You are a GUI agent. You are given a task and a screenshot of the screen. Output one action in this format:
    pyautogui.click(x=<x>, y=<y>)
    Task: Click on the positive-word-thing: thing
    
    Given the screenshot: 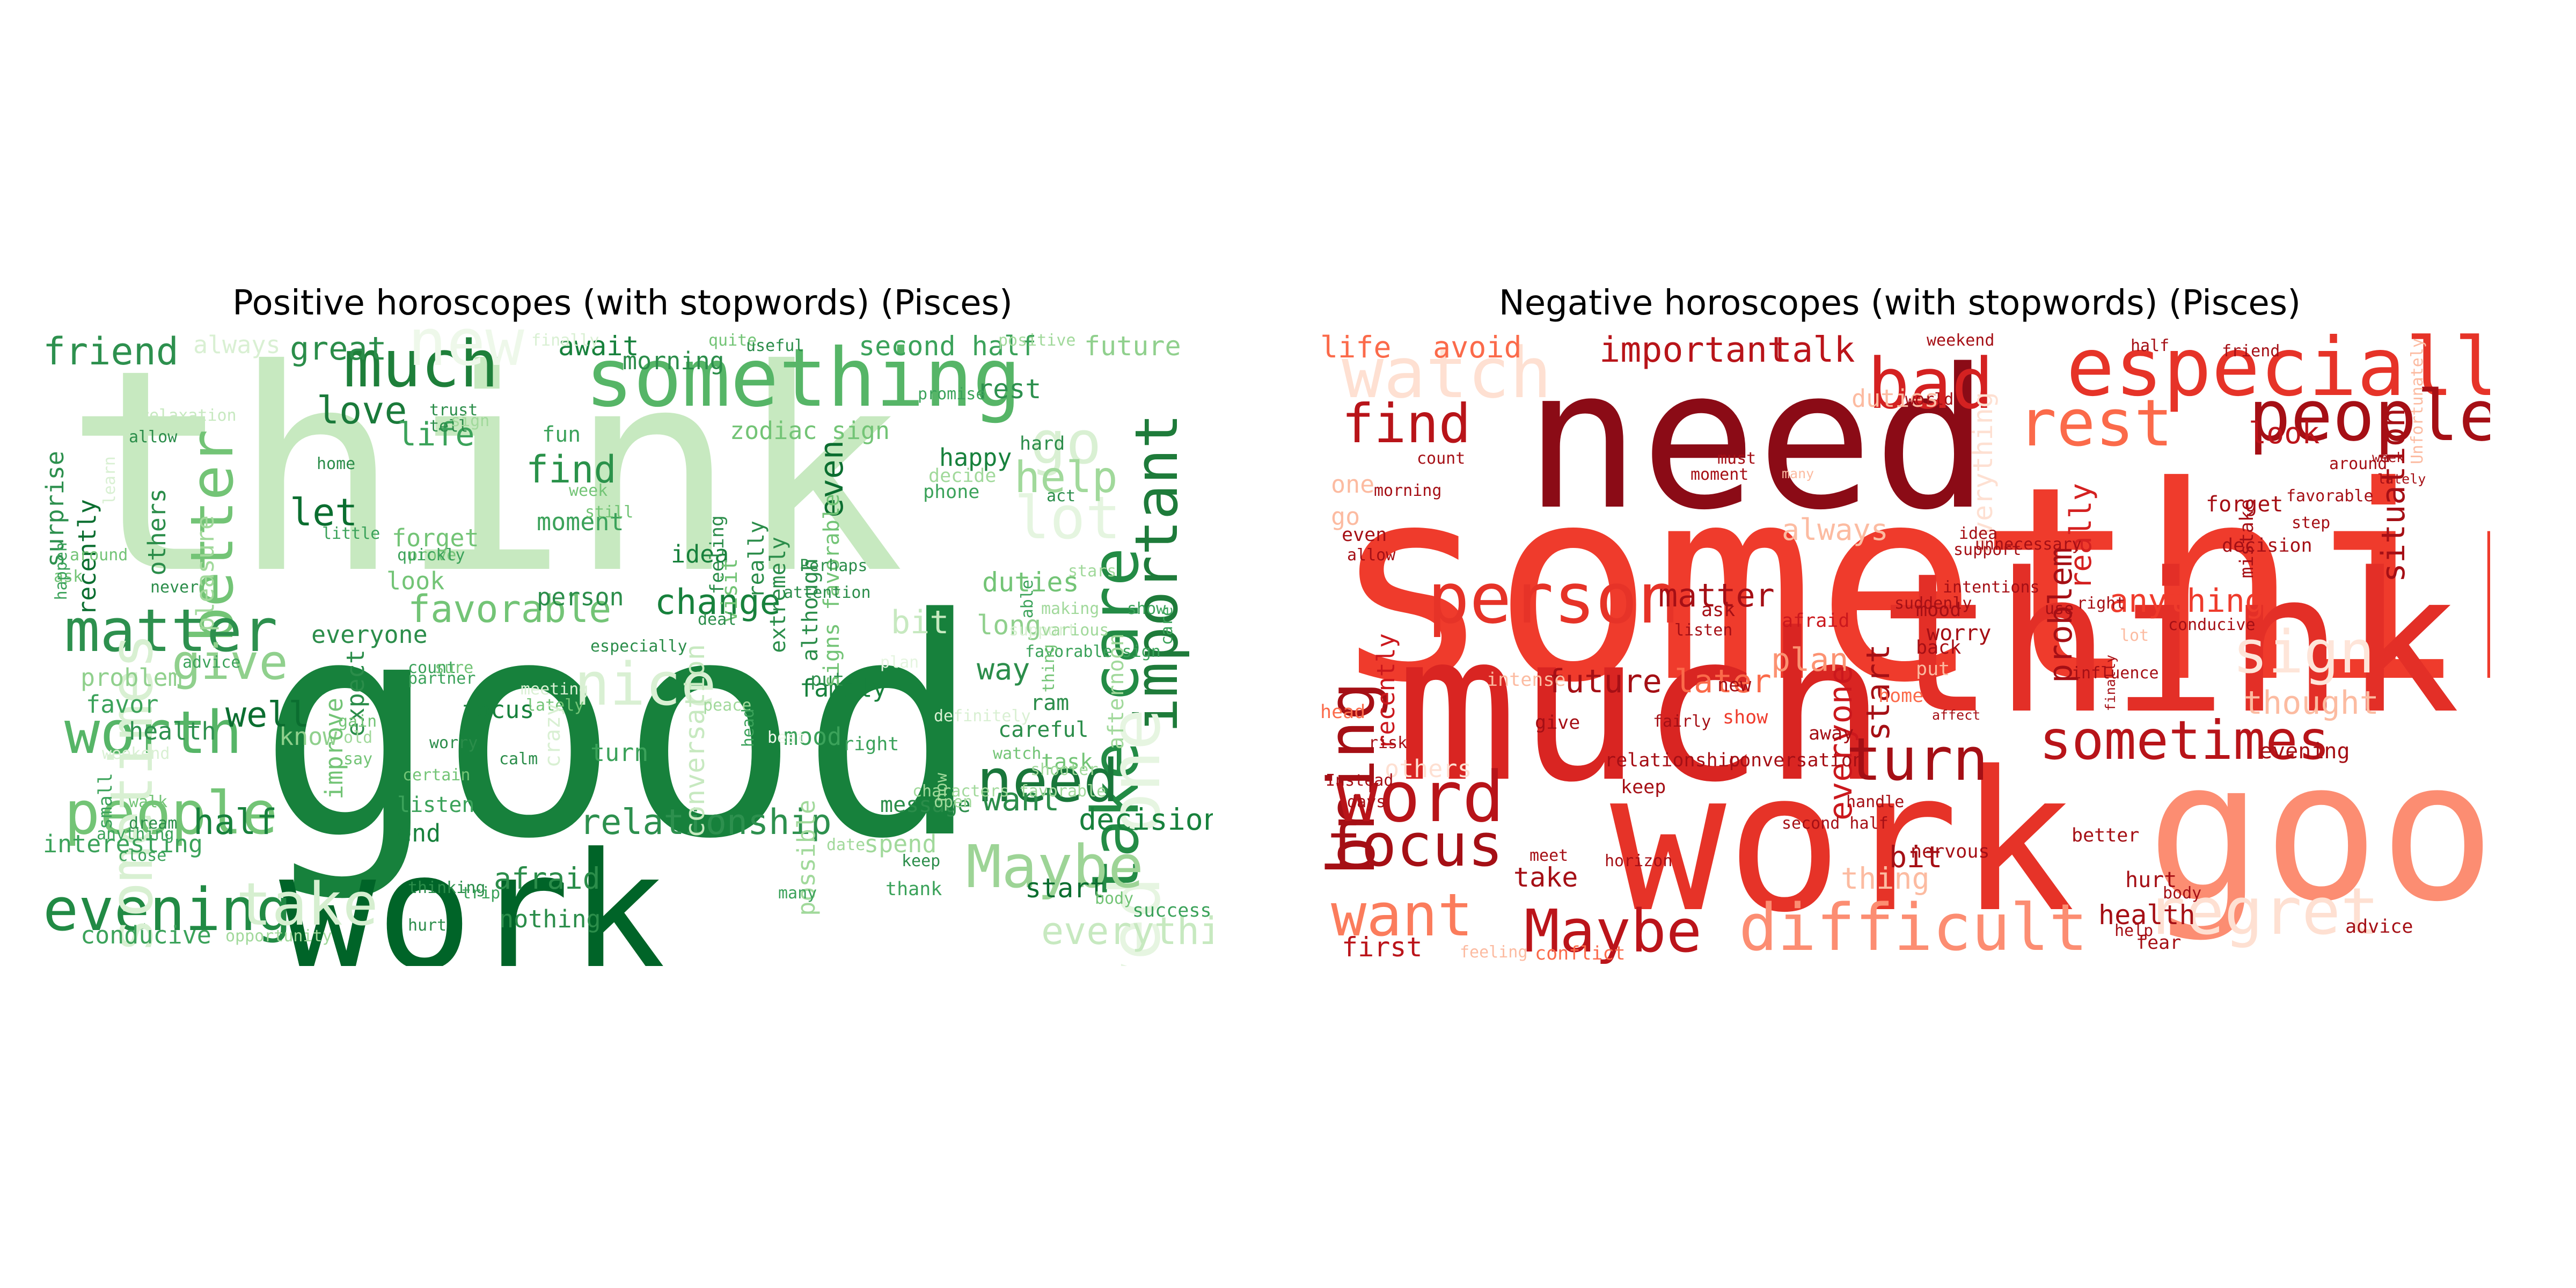 What is the action you would take?
    pyautogui.click(x=1049, y=668)
    